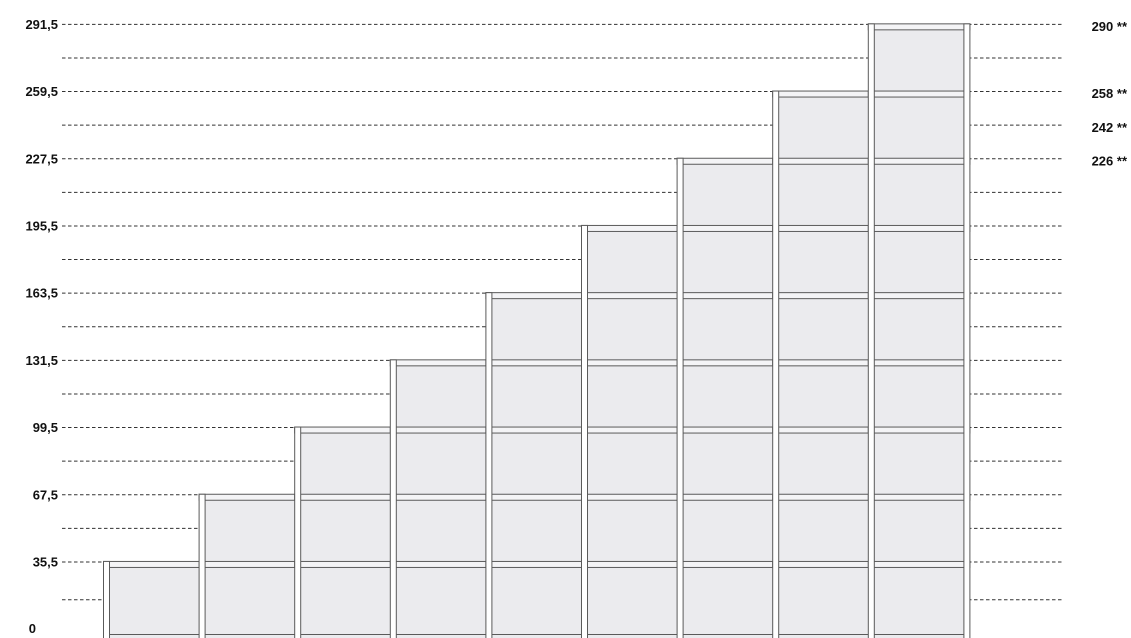 This screenshot has width=1131, height=638. I want to click on level-label: 131,5, so click(41, 360).